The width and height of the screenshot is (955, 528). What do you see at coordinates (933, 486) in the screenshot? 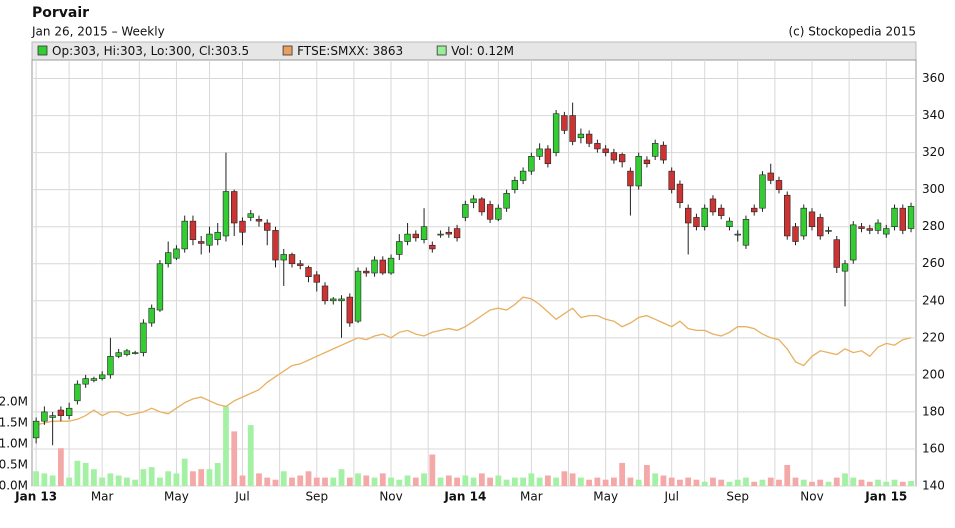
I see `y-tick-label: 140` at bounding box center [933, 486].